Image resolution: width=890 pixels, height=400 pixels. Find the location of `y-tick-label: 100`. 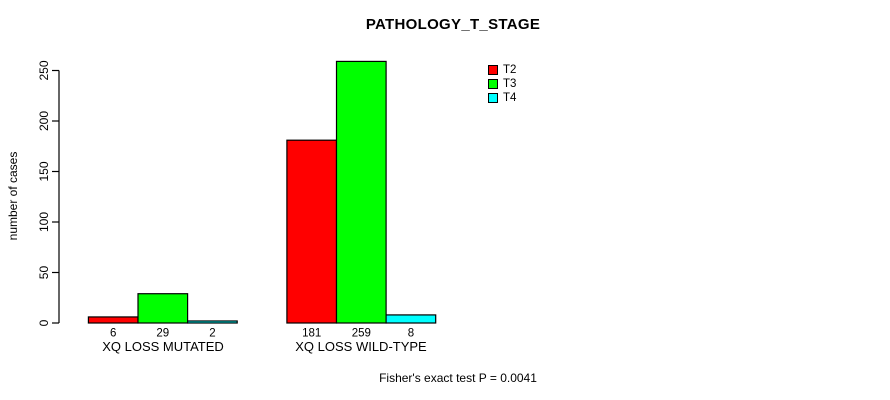

y-tick-label: 100 is located at coordinates (44, 222).